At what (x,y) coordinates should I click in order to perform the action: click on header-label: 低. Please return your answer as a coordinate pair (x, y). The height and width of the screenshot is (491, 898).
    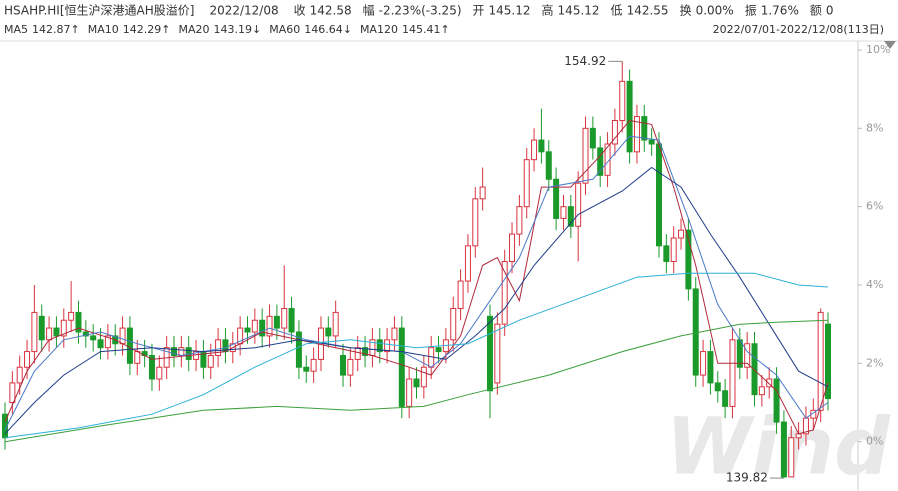
    Looking at the image, I should click on (617, 11).